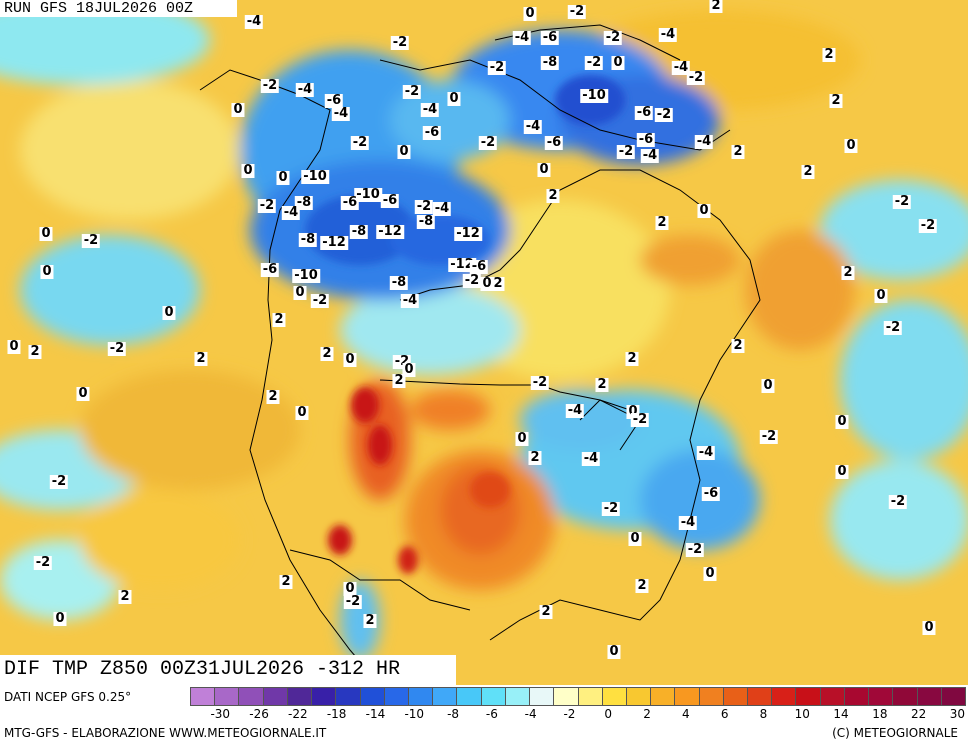 Image resolution: width=968 pixels, height=745 pixels. Describe the element at coordinates (414, 714) in the screenshot. I see `legend-tick-label: -10` at that location.